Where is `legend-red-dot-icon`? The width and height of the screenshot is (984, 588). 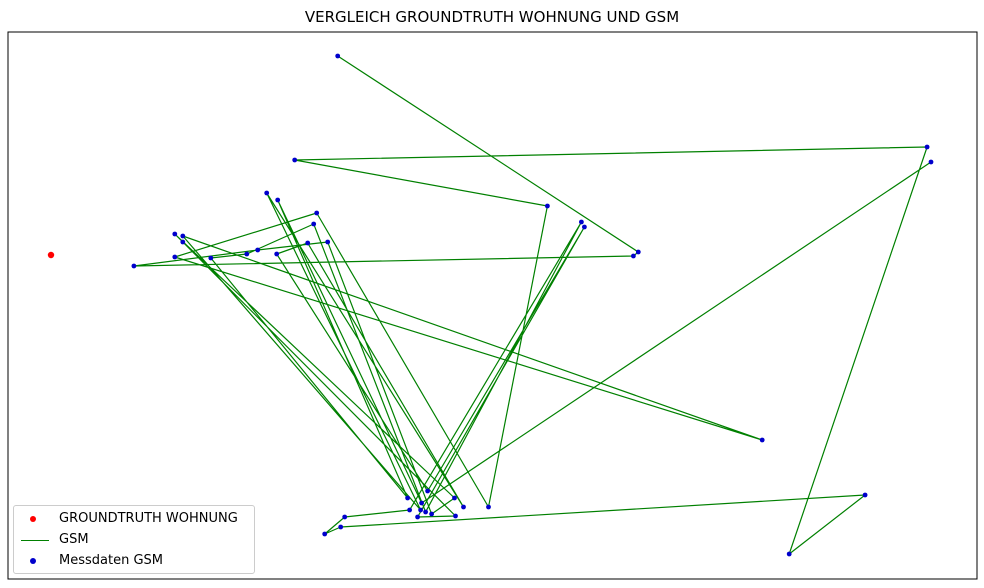 legend-red-dot-icon is located at coordinates (33, 519).